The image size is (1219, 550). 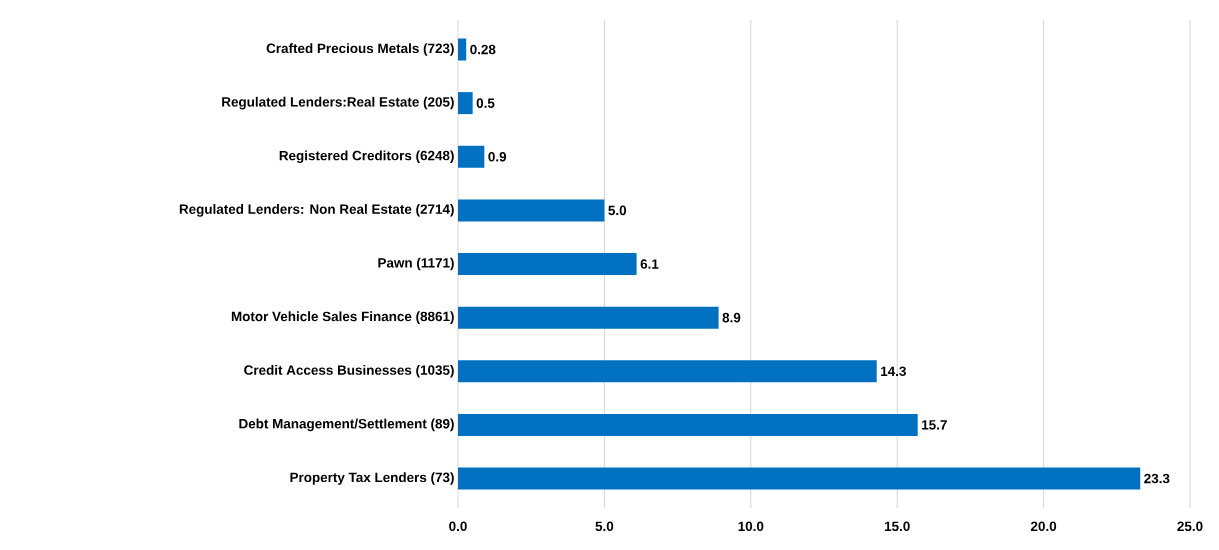 What do you see at coordinates (604, 526) in the screenshot?
I see `x-tick-label: 5.0` at bounding box center [604, 526].